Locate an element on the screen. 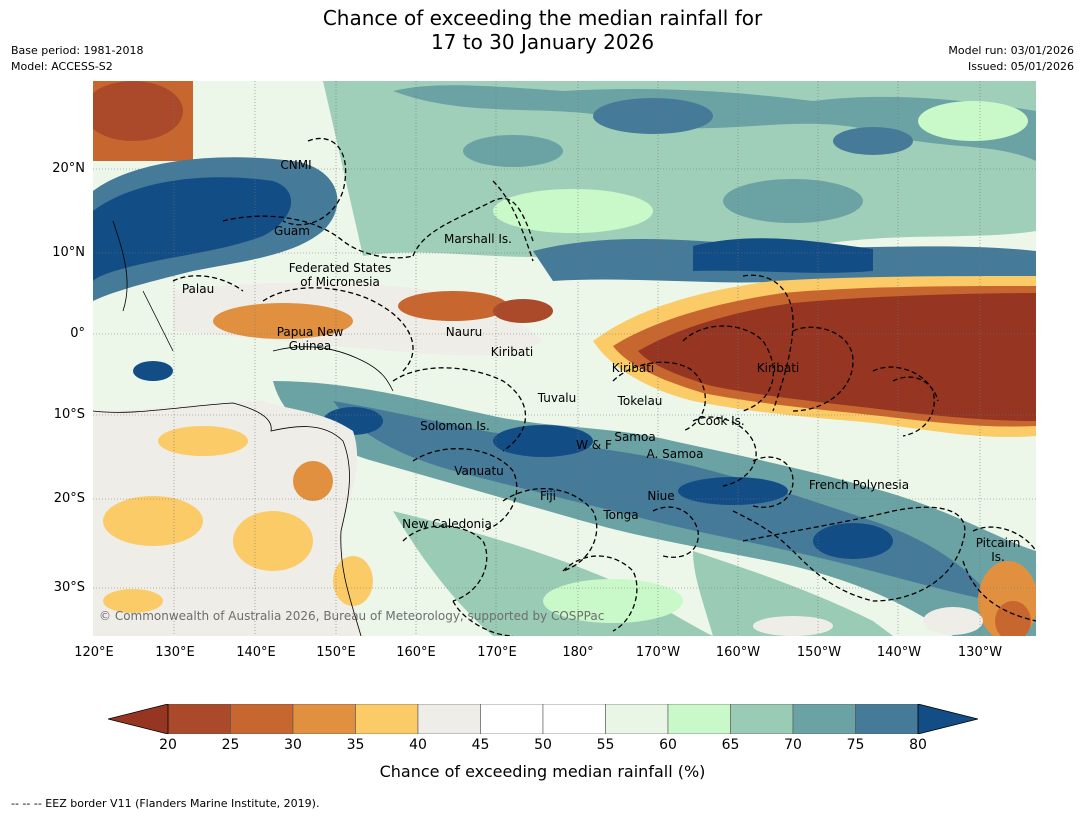 This screenshot has width=1085, height=816. label-pitcairn-line1: Pitcairn is located at coordinates (998, 543).